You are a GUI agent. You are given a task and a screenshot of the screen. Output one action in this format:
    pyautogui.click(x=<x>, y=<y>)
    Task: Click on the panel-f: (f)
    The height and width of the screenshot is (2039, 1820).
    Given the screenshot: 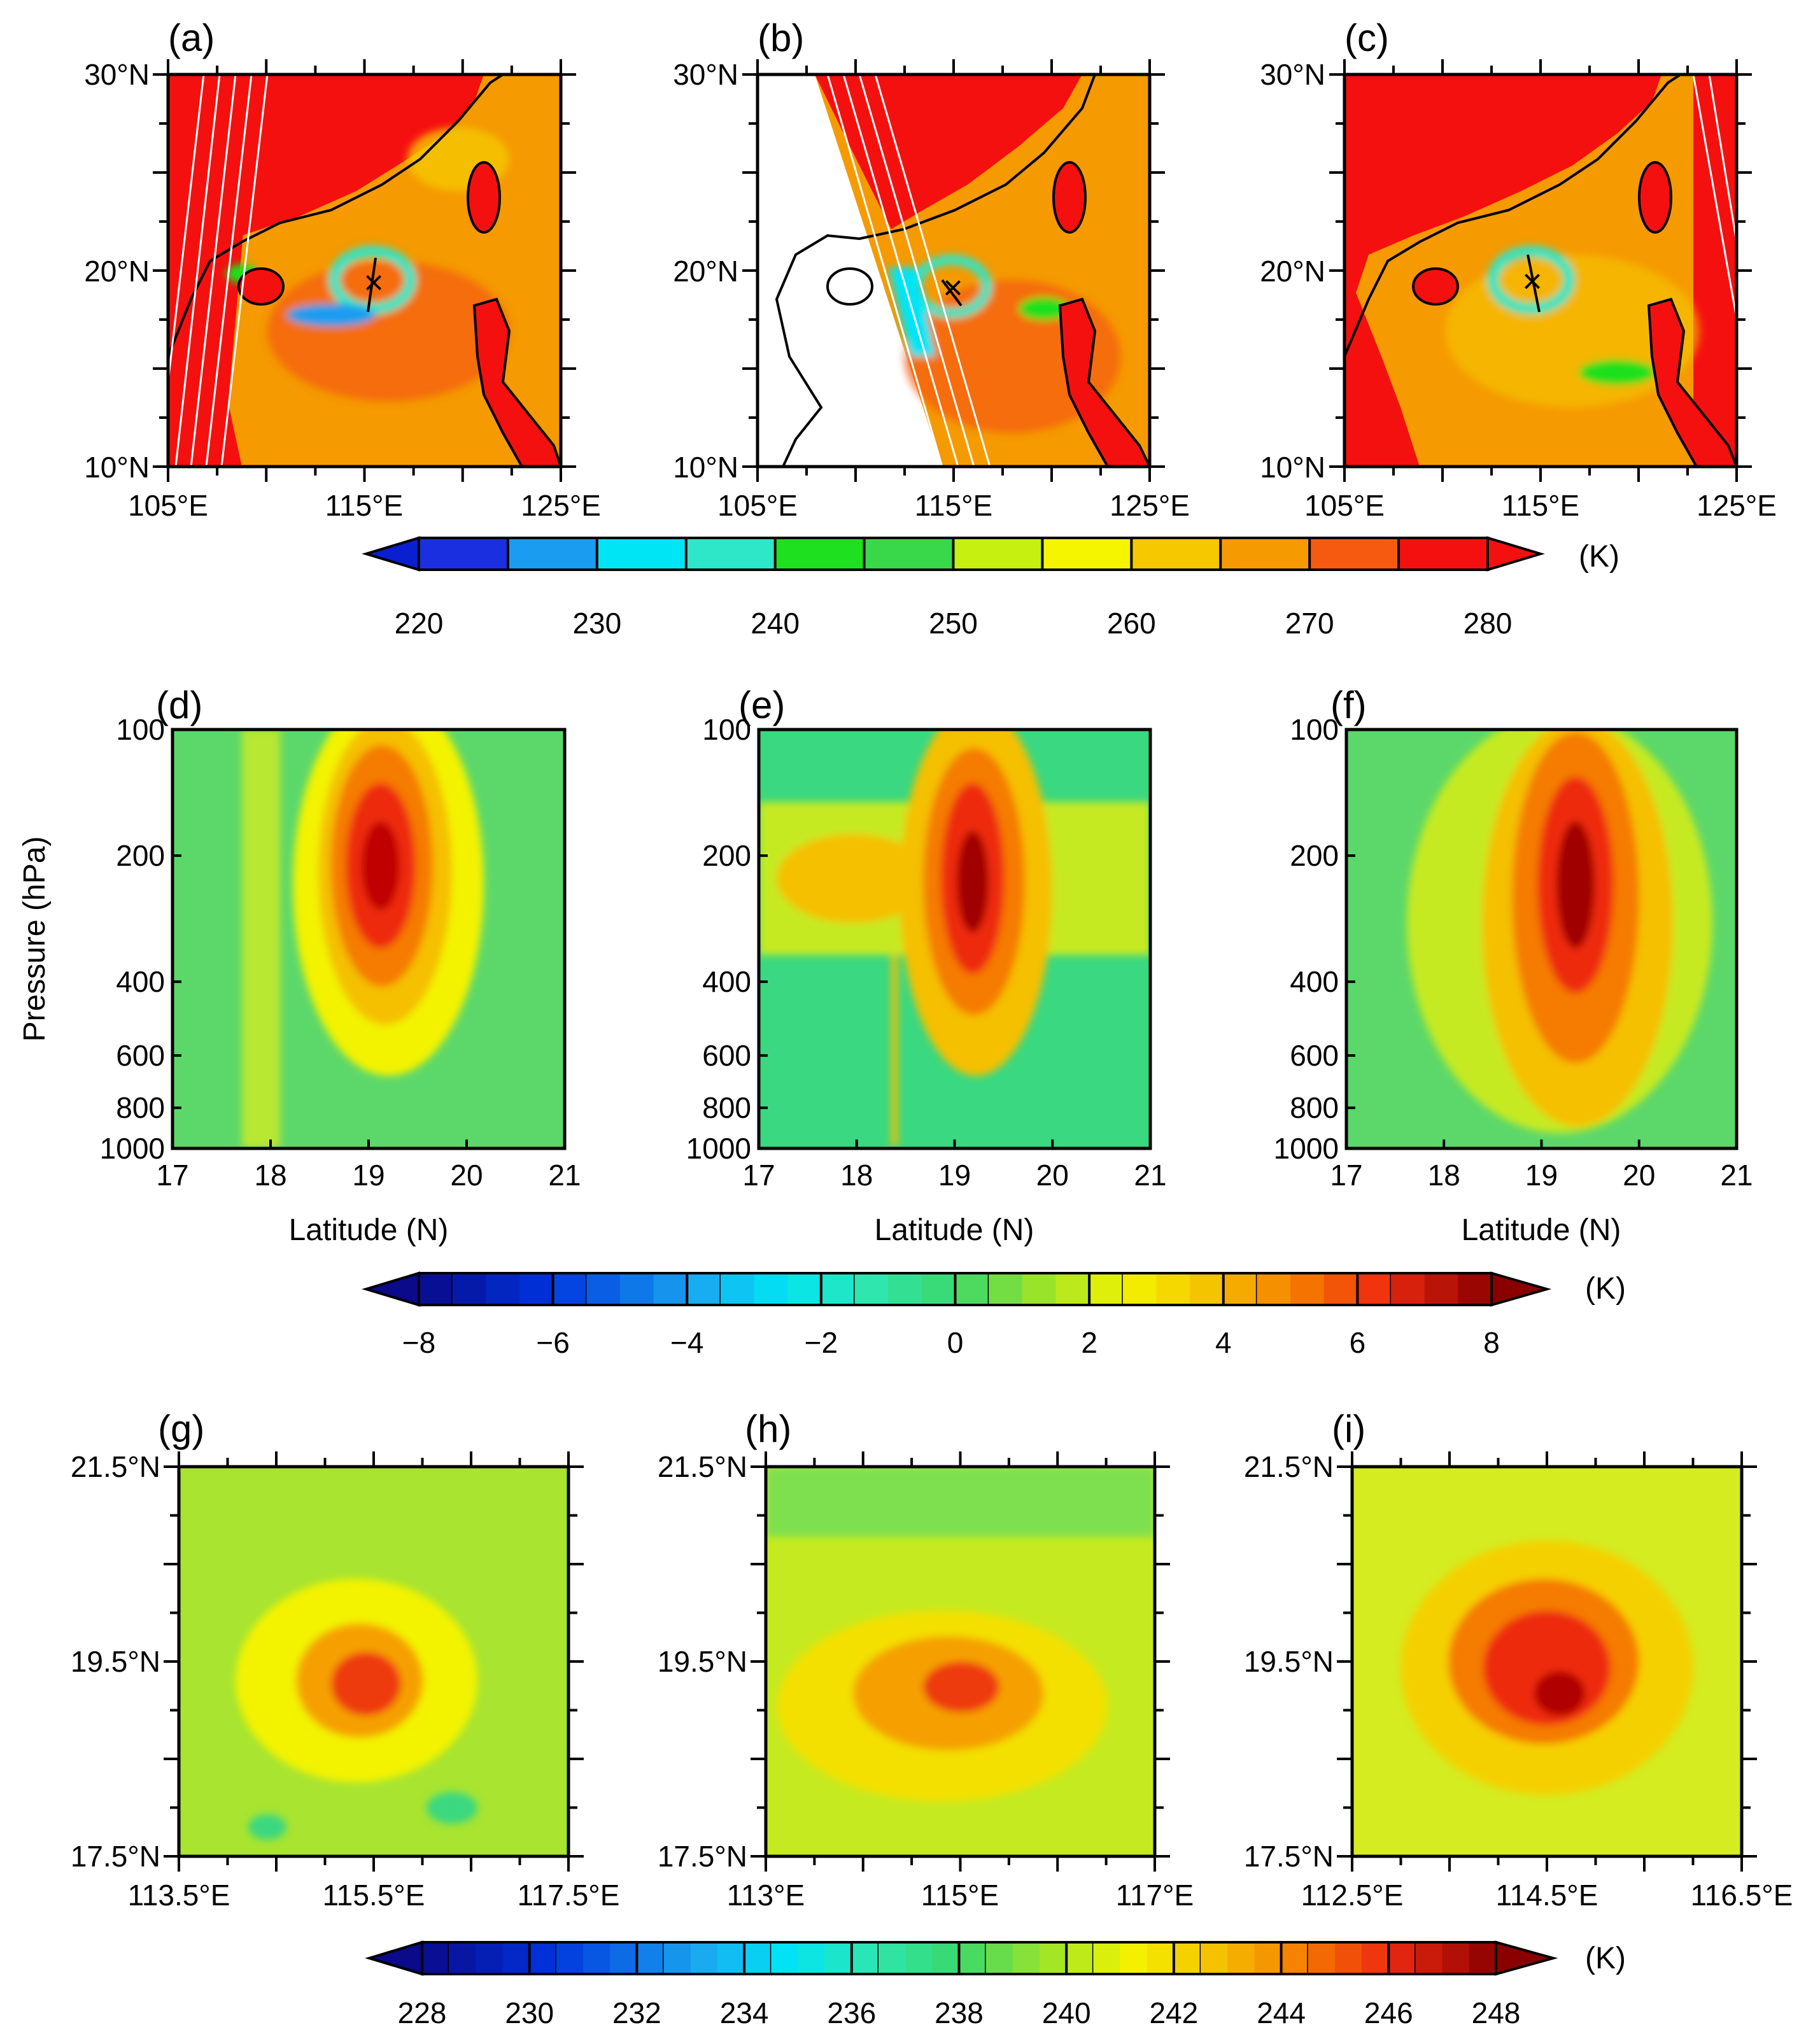 What is the action you would take?
    pyautogui.click(x=1534, y=917)
    